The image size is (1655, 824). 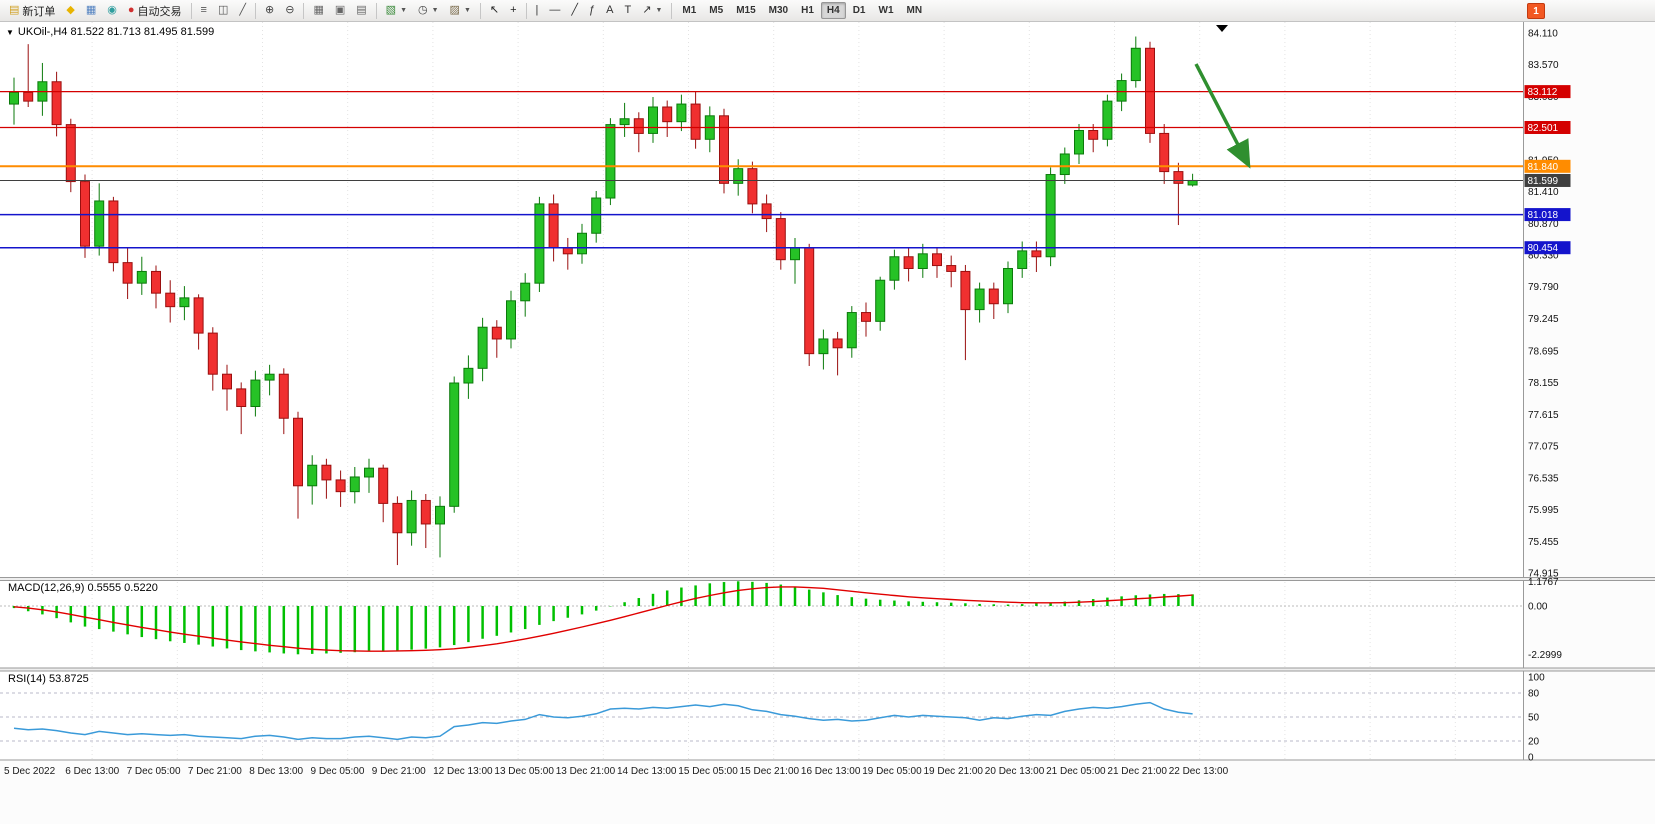 I want to click on trend-arrow-annotation, so click(x=1222, y=116).